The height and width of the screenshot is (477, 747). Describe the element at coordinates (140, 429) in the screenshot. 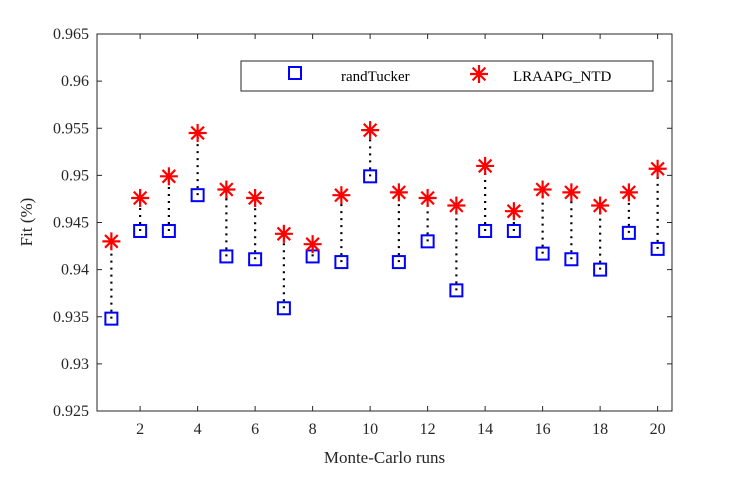

I see `x-tick-label: 2` at that location.